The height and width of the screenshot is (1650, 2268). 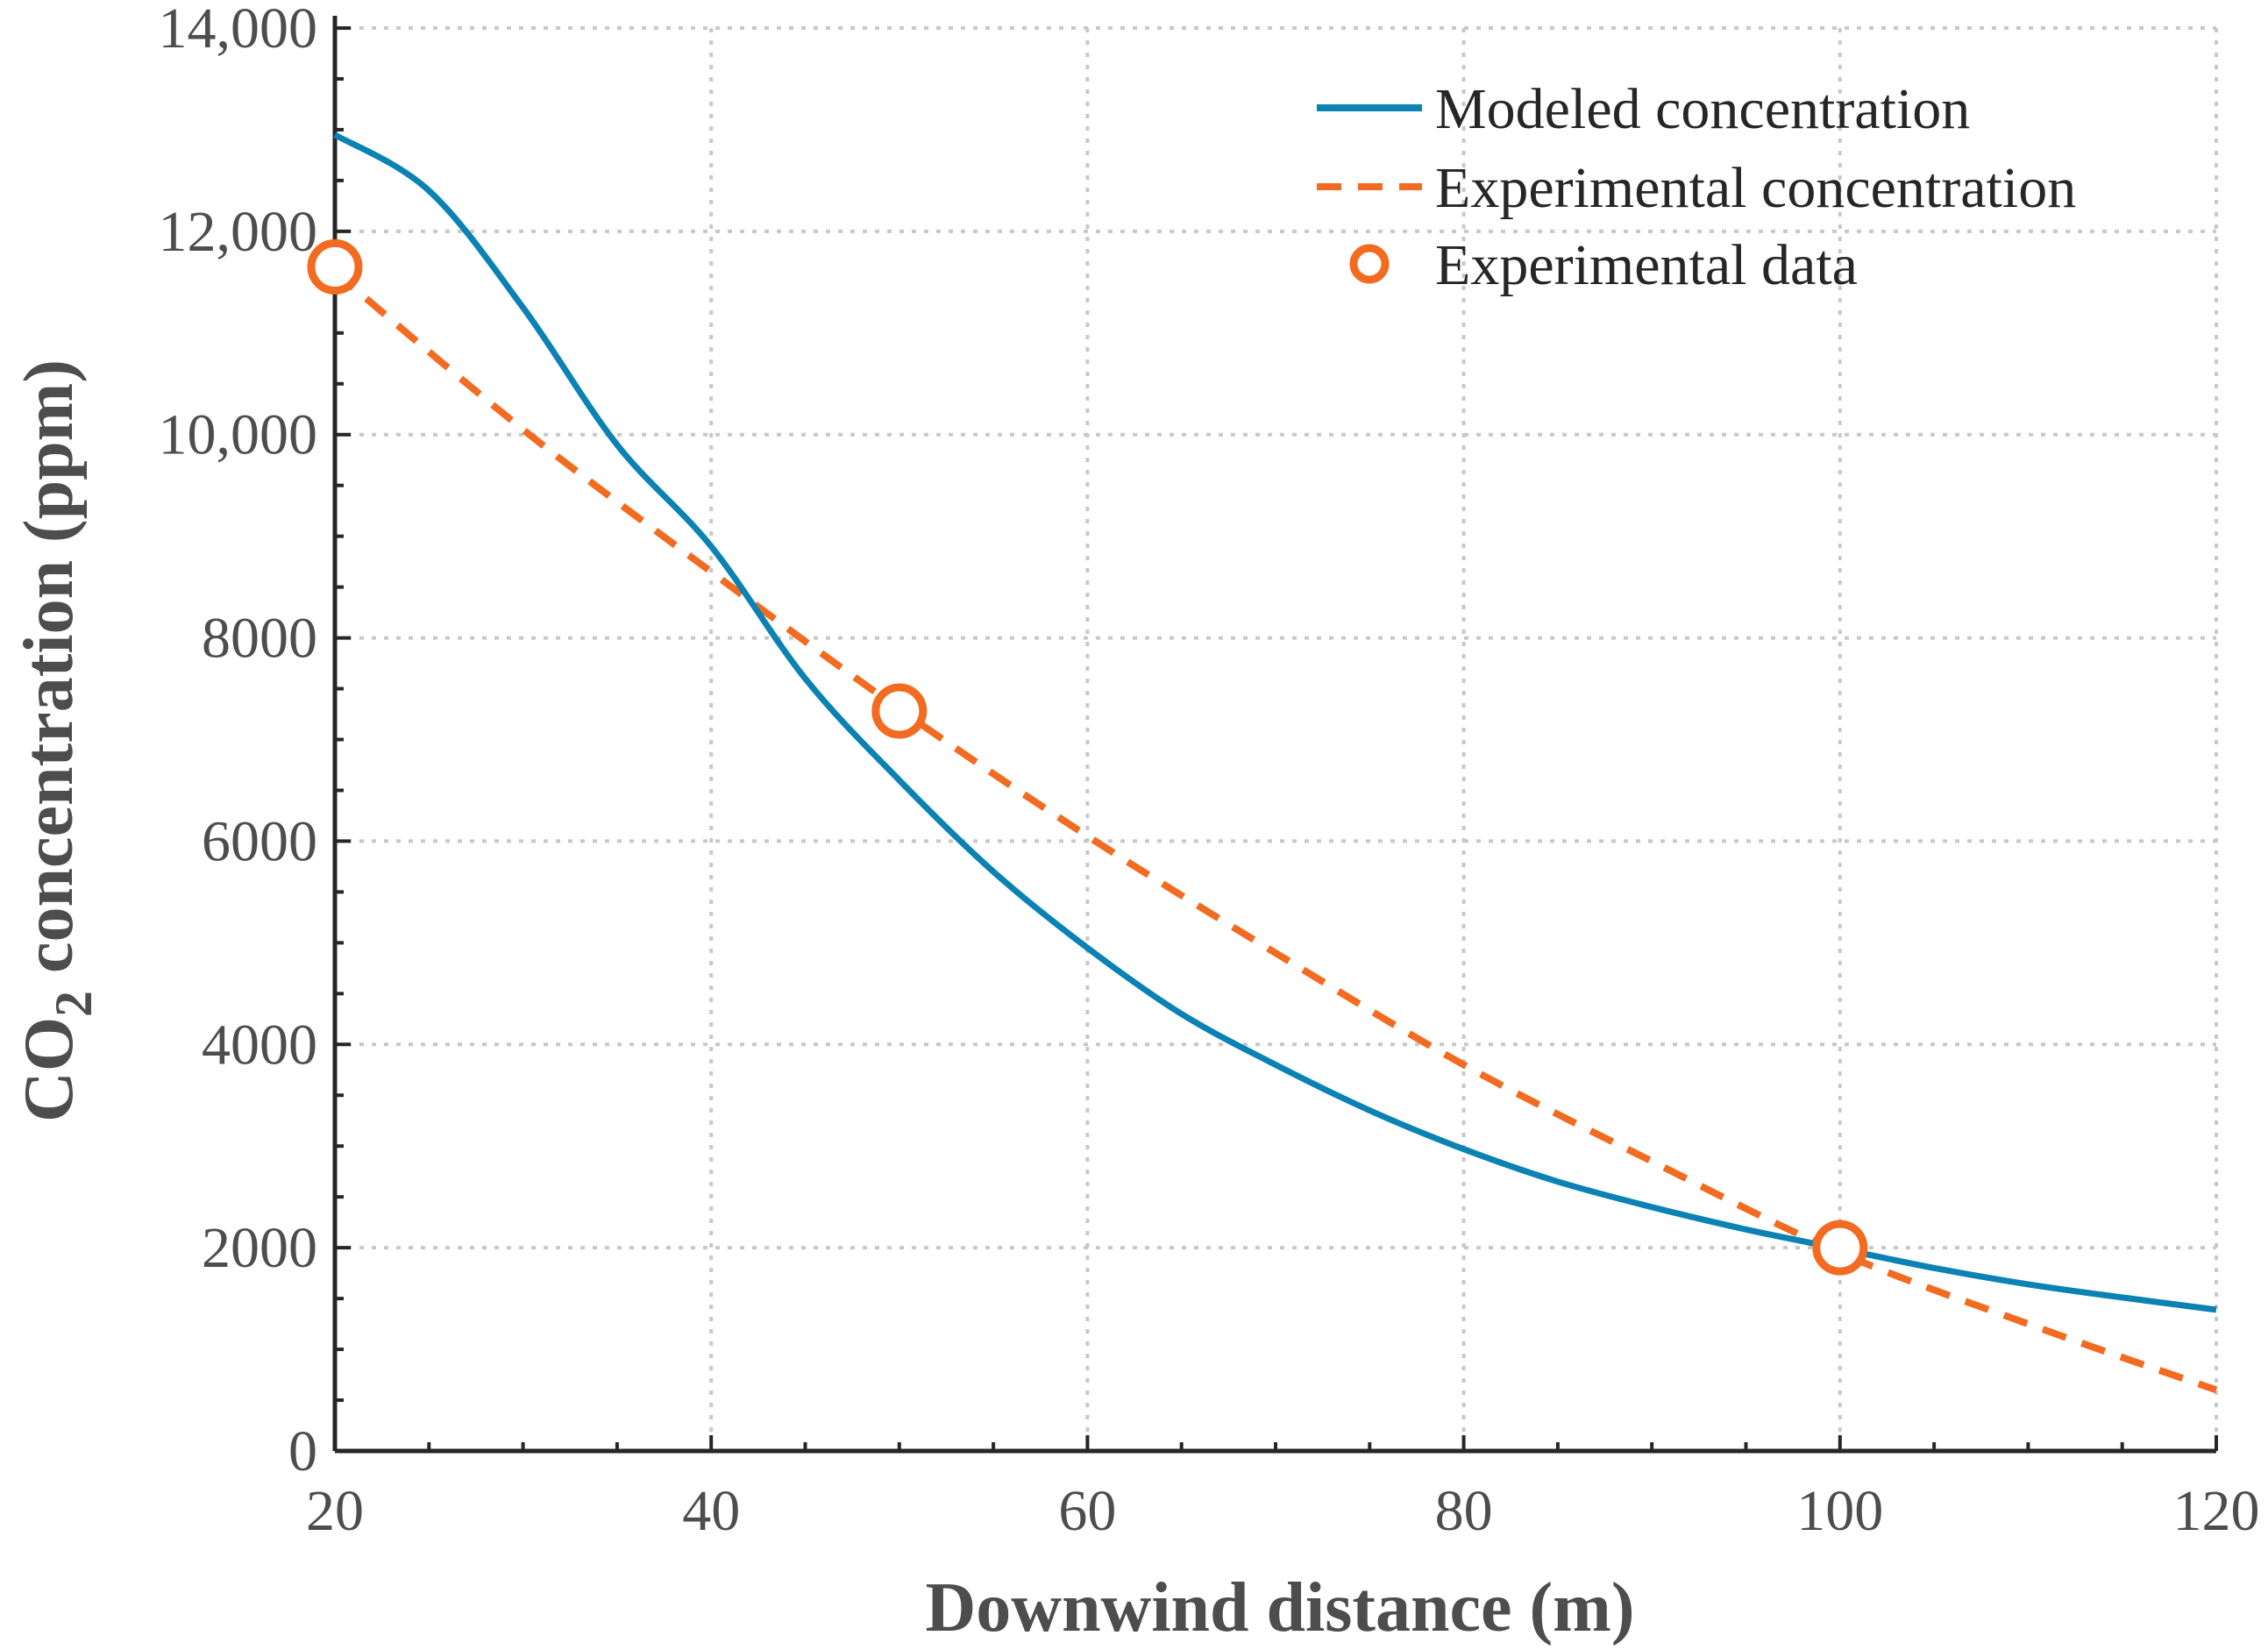 What do you see at coordinates (238, 30) in the screenshot?
I see `y-tick-label-14000: 14,000` at bounding box center [238, 30].